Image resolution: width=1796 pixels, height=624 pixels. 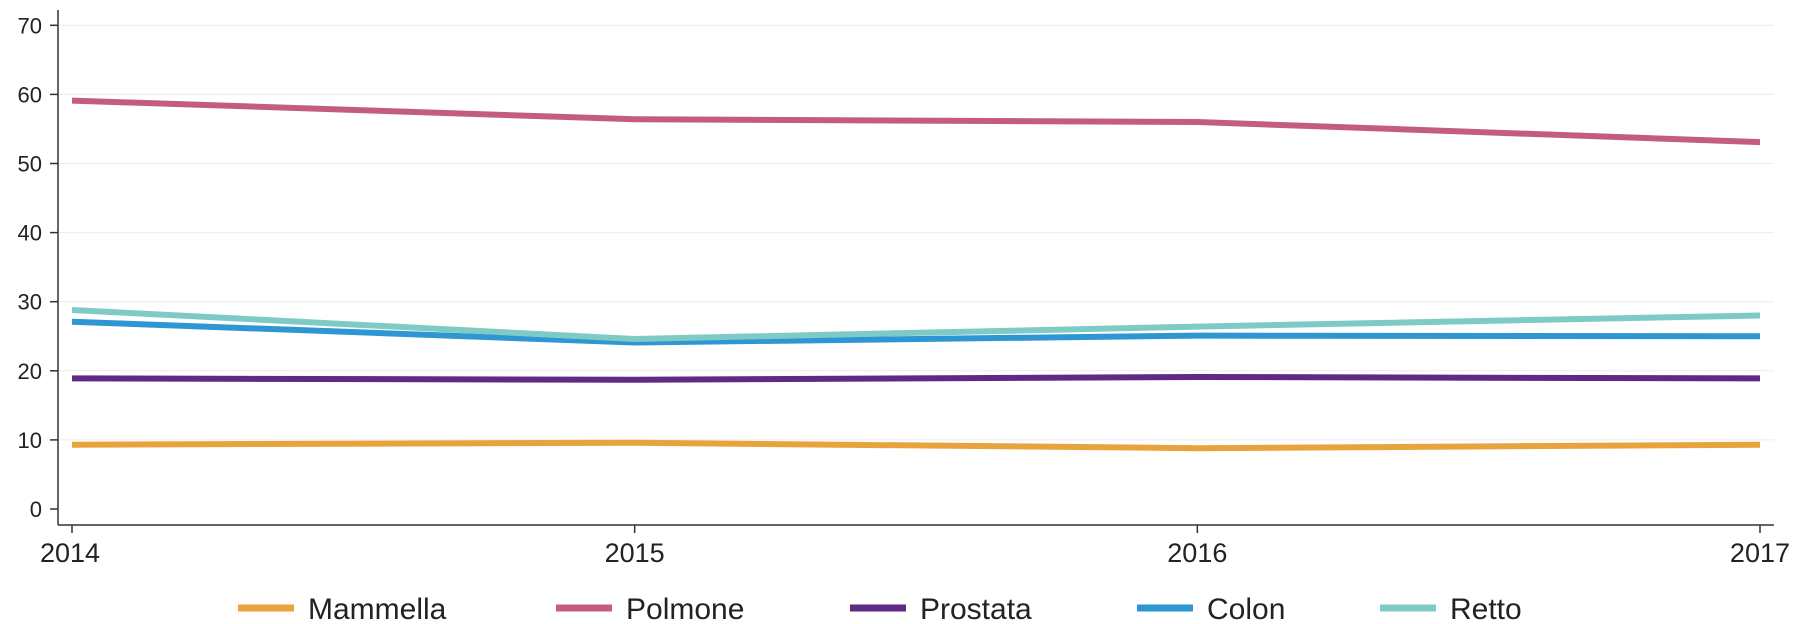 I want to click on series-line-mammella, so click(x=916, y=445).